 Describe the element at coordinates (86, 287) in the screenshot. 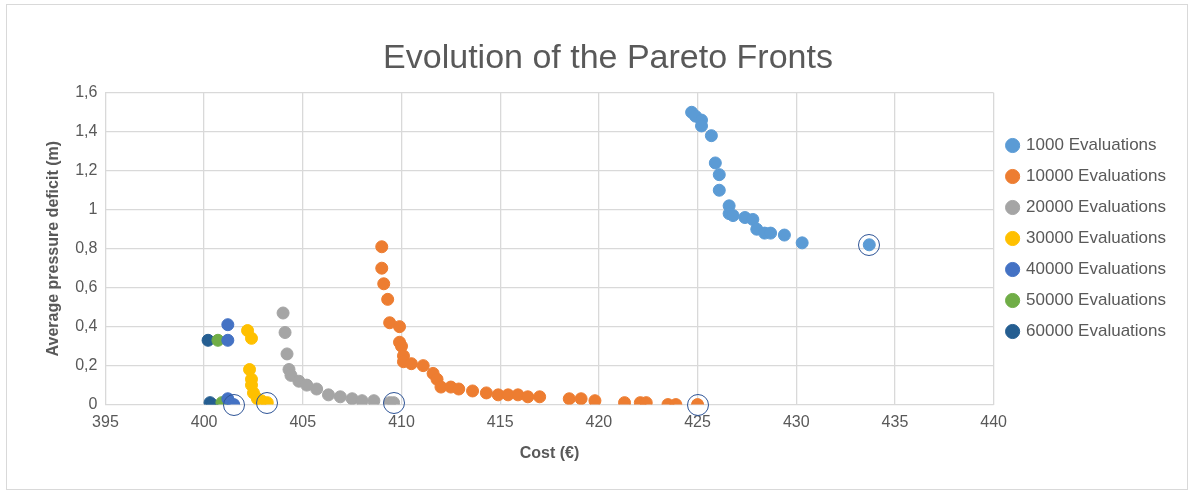

I see `y-tick-label: 0,6` at that location.